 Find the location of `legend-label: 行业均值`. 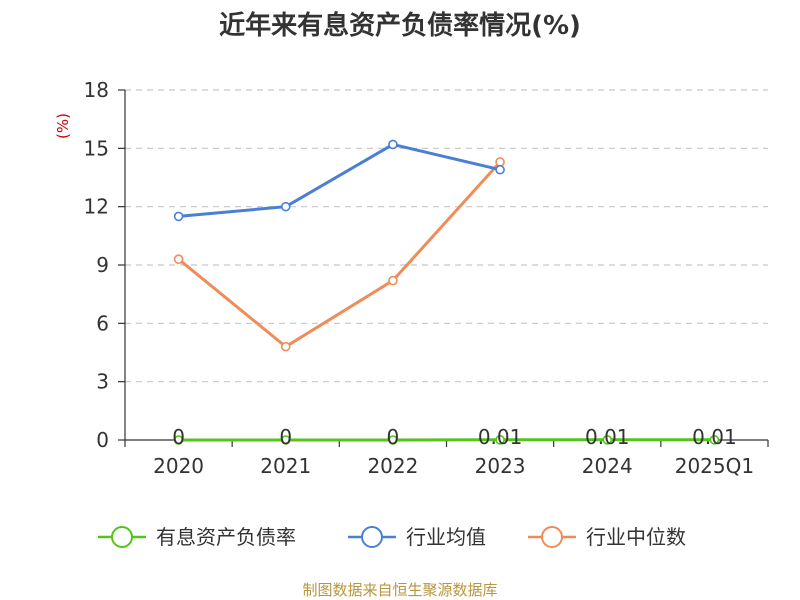

legend-label: 行业均值 is located at coordinates (446, 537).